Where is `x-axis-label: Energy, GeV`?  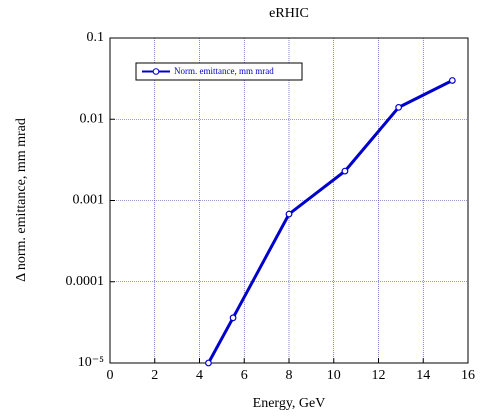 x-axis-label: Energy, GeV is located at coordinates (289, 403).